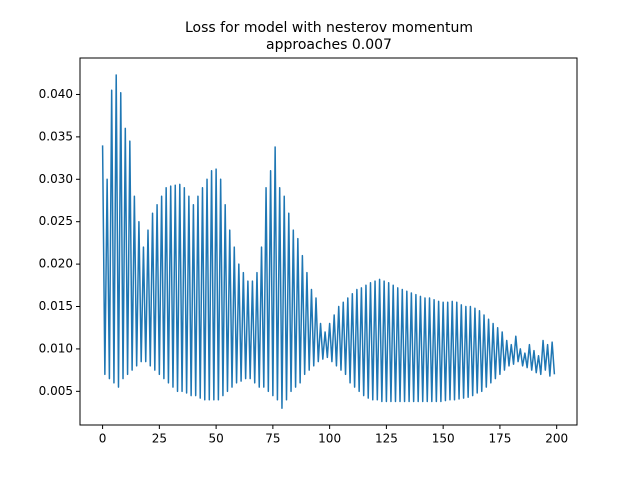 The height and width of the screenshot is (480, 640). Describe the element at coordinates (272, 439) in the screenshot. I see `x-tick-label: 75` at that location.